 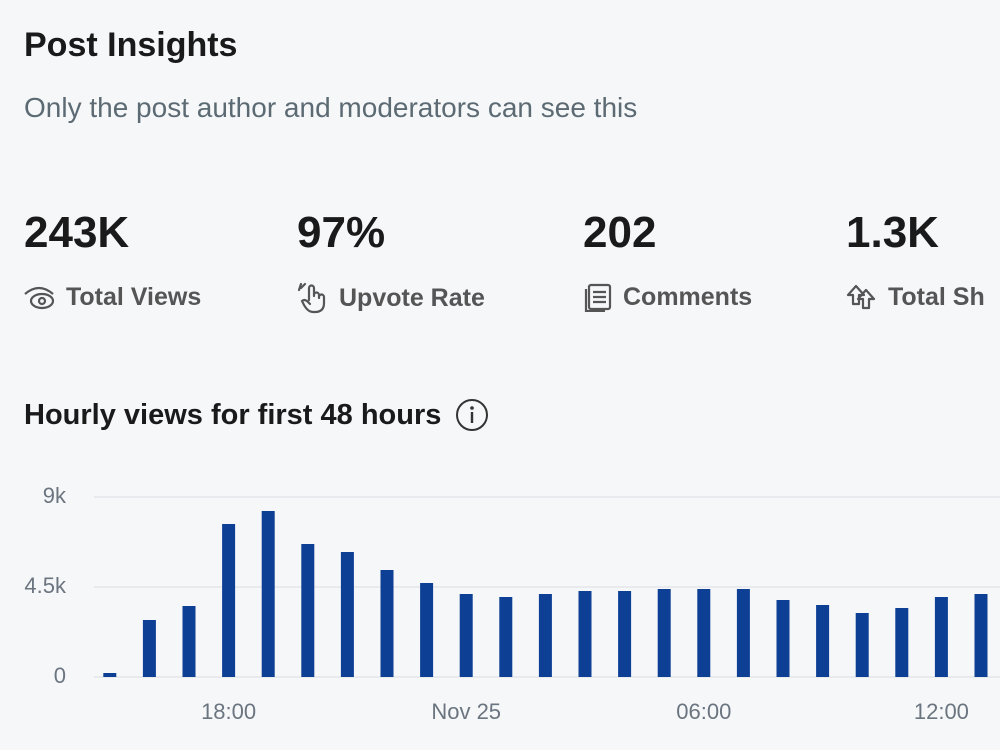 I want to click on stat-label-row: Total Sh, so click(x=915, y=297).